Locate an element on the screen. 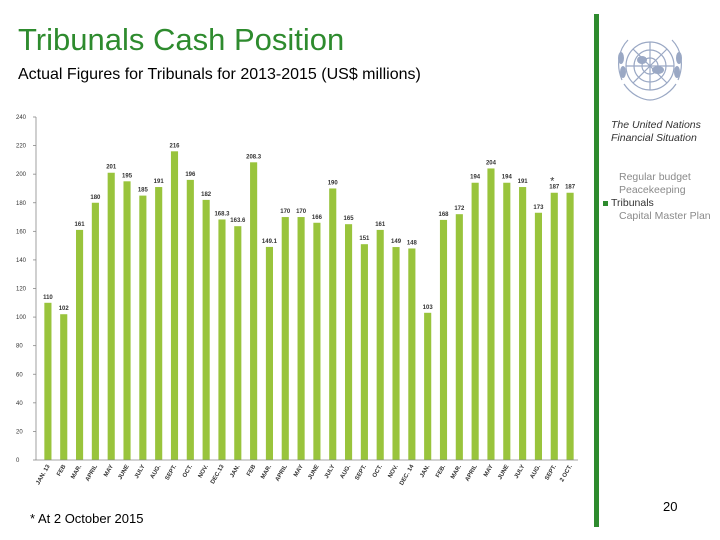  vertical-divider is located at coordinates (596, 270).